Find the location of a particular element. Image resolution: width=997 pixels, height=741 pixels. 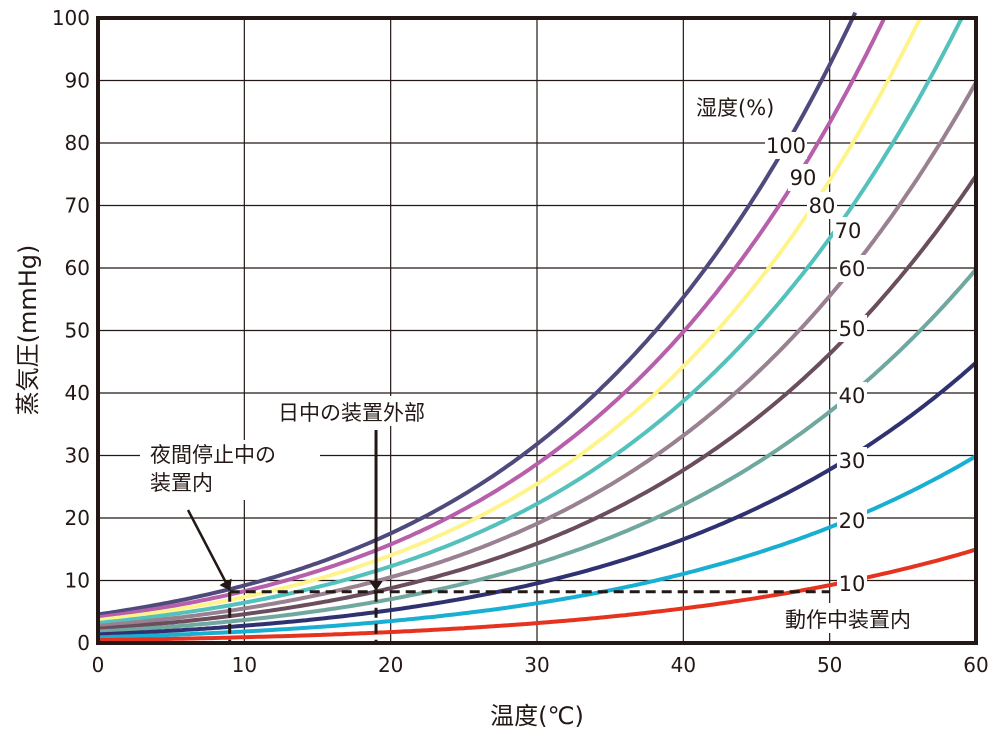

y-tick-label: 60 is located at coordinates (77, 268).